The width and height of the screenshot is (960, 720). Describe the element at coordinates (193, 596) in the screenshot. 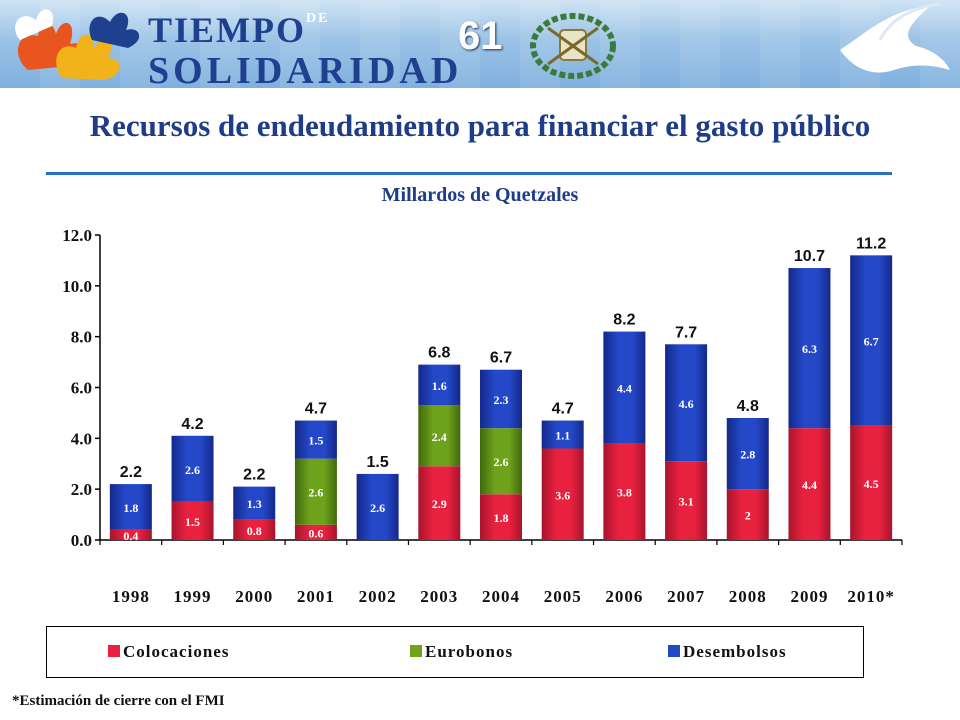

I see `x-category-label: 1999` at that location.